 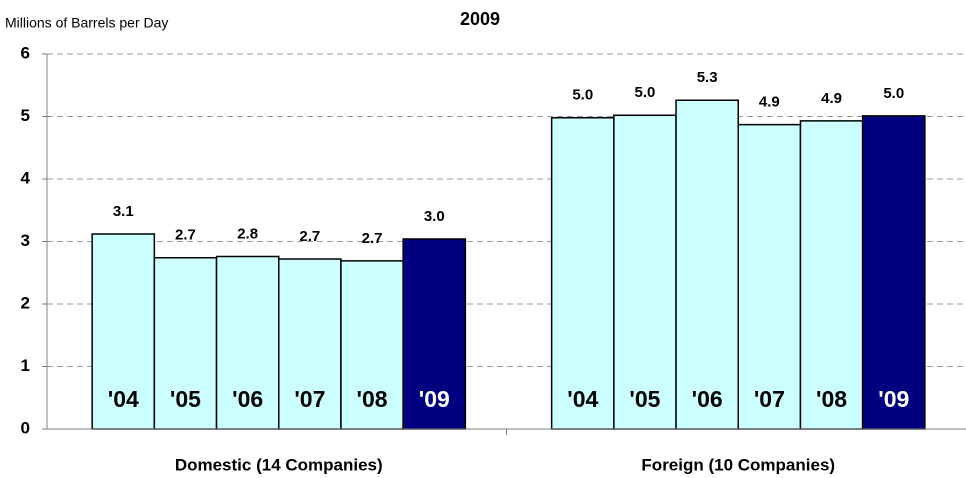 What do you see at coordinates (25, 427) in the screenshot?
I see `y-tick-label: 0` at bounding box center [25, 427].